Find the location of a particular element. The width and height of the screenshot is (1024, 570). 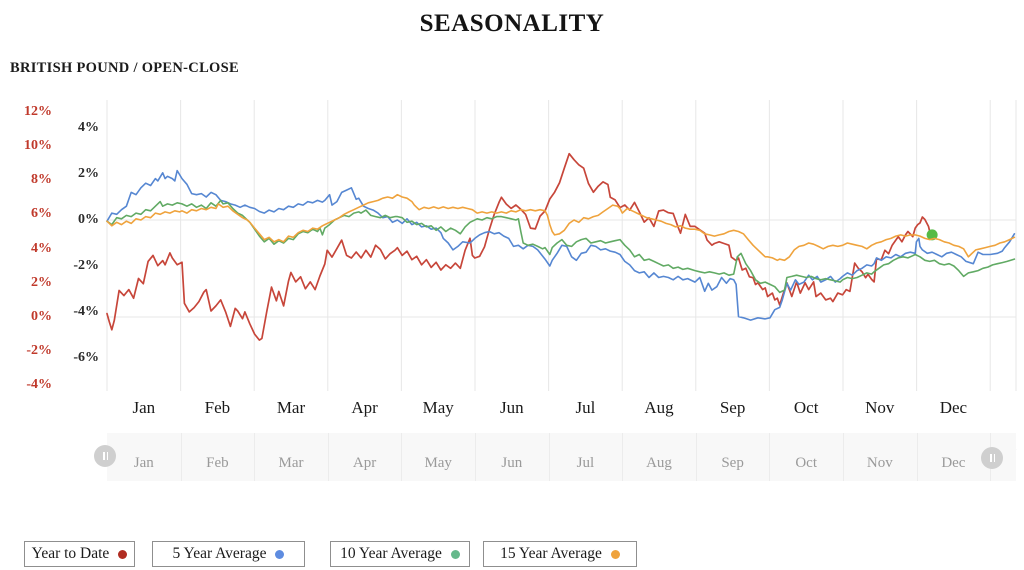

navigator-left-handle is located at coordinates (105, 456).